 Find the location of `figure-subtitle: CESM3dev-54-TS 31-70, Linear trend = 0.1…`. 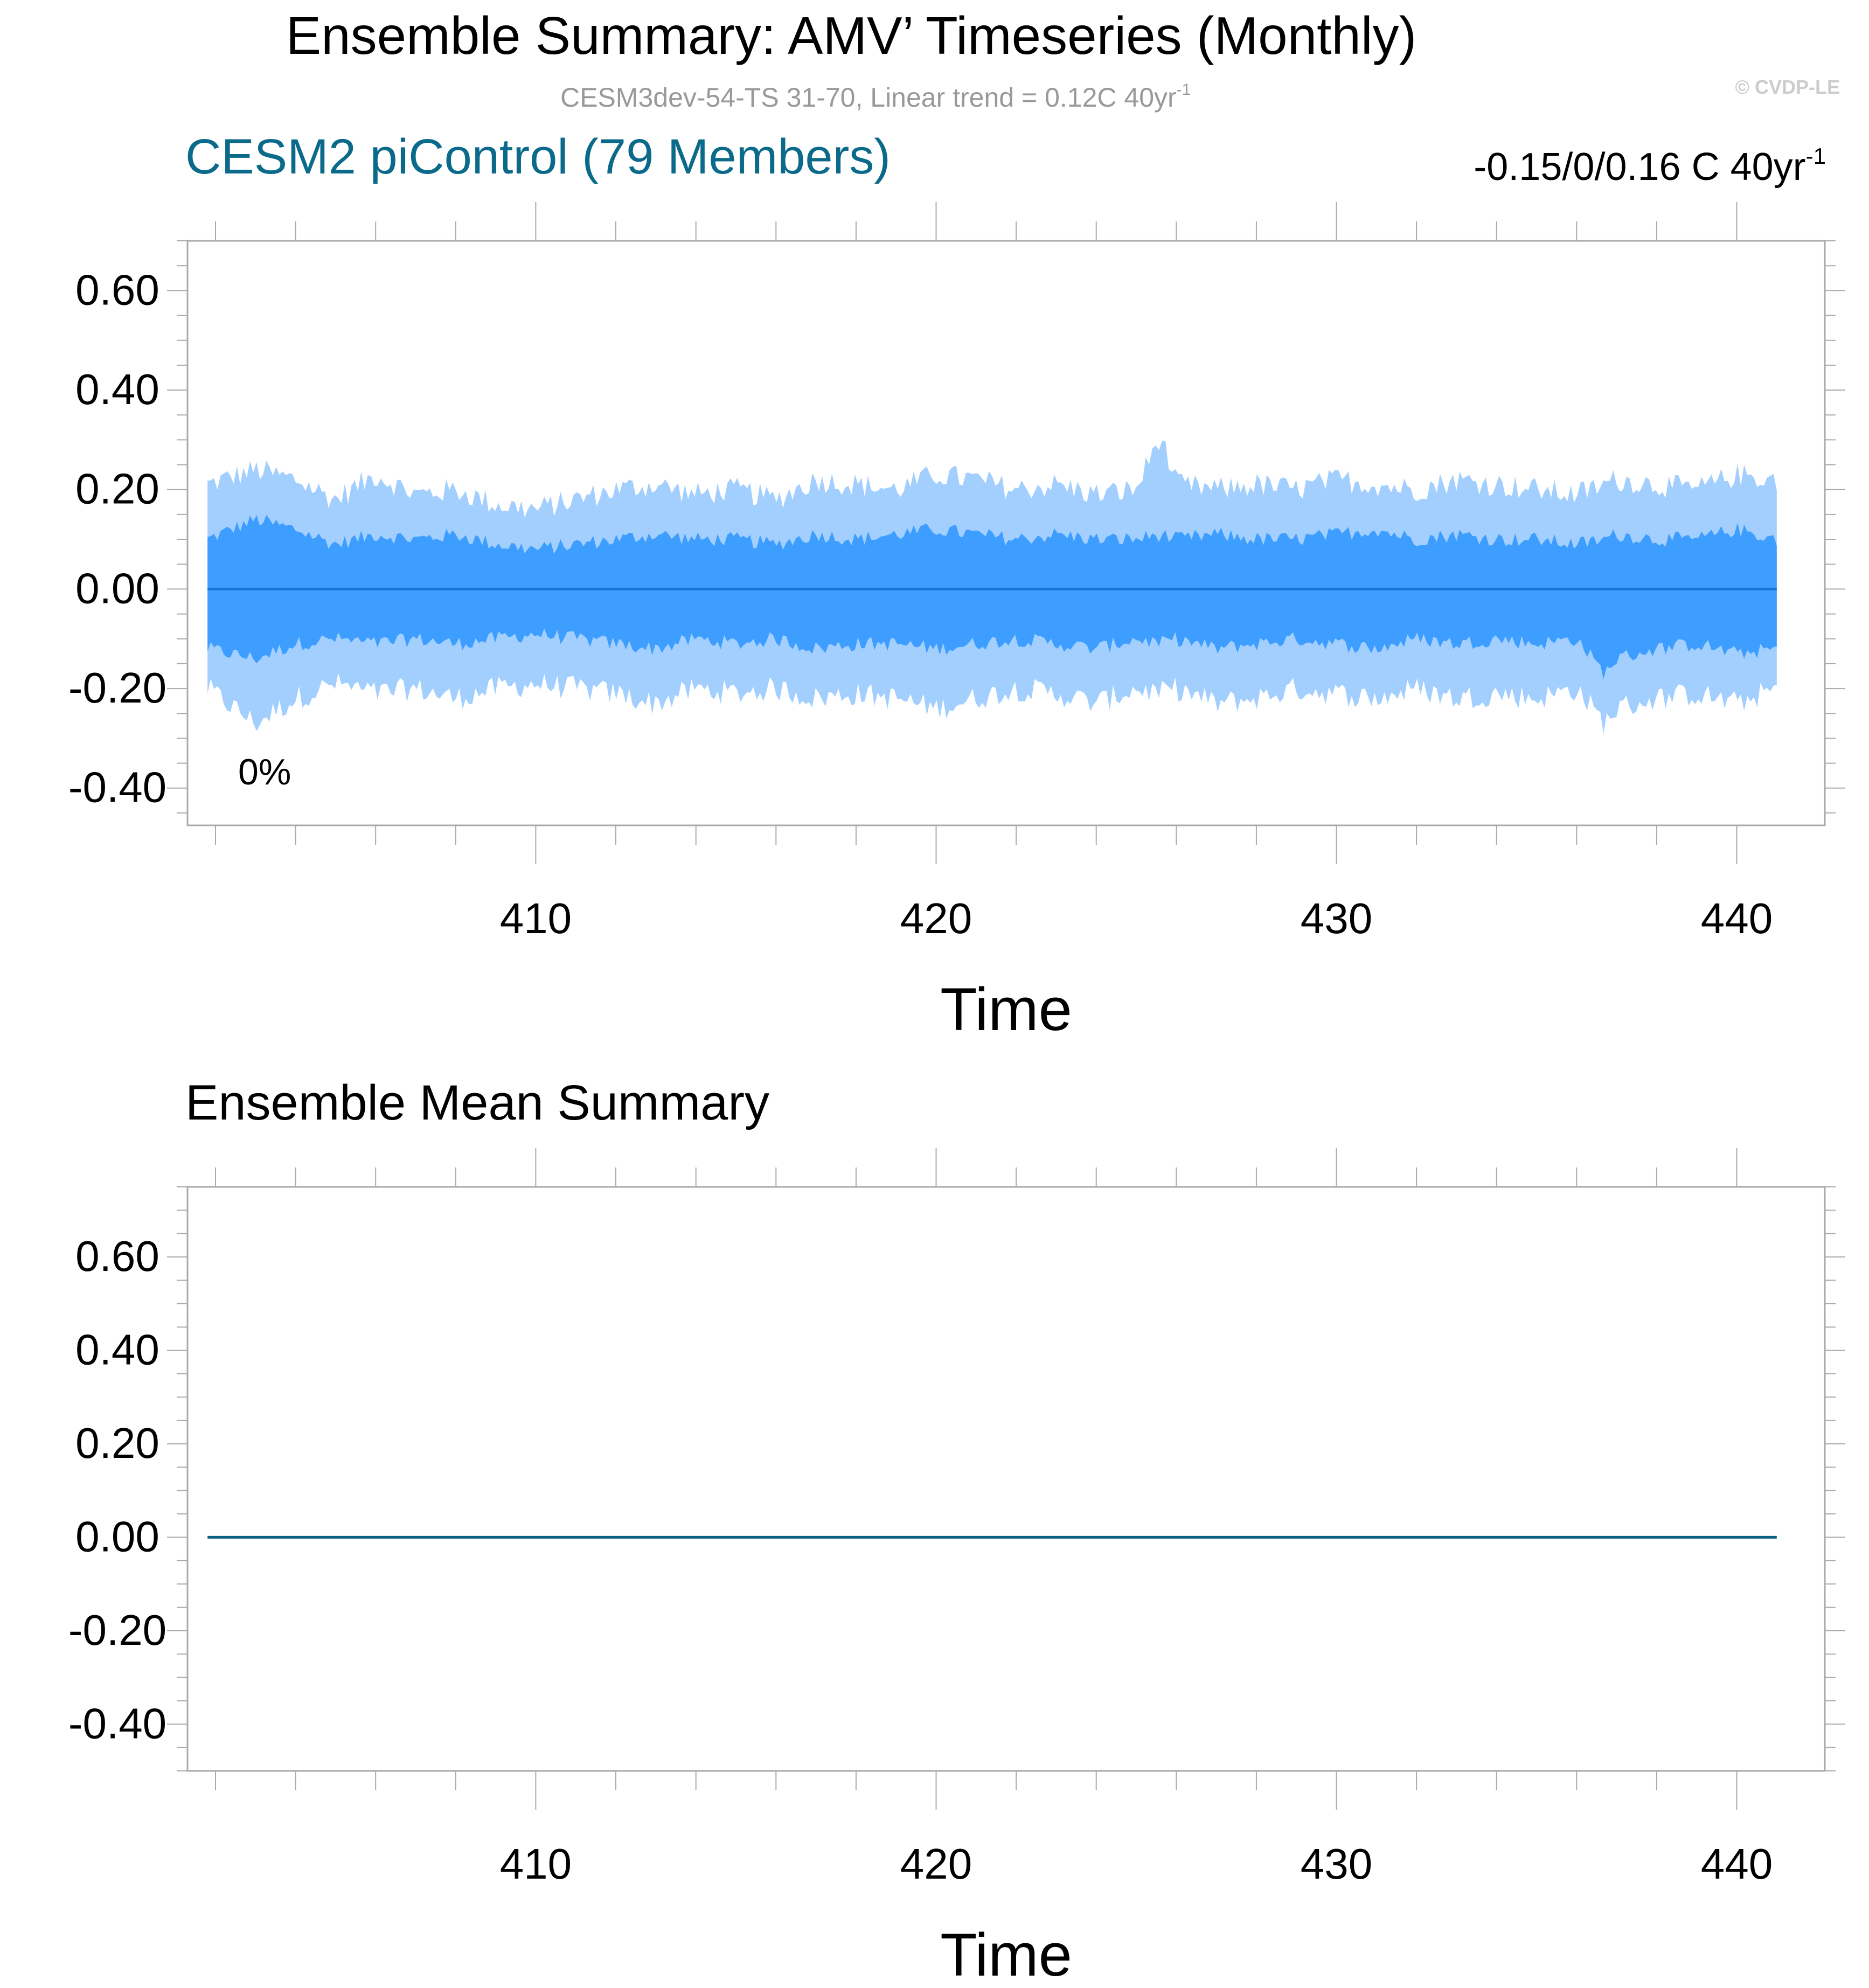

figure-subtitle: CESM3dev-54-TS 31-70, Linear trend = 0.1… is located at coordinates (875, 97).